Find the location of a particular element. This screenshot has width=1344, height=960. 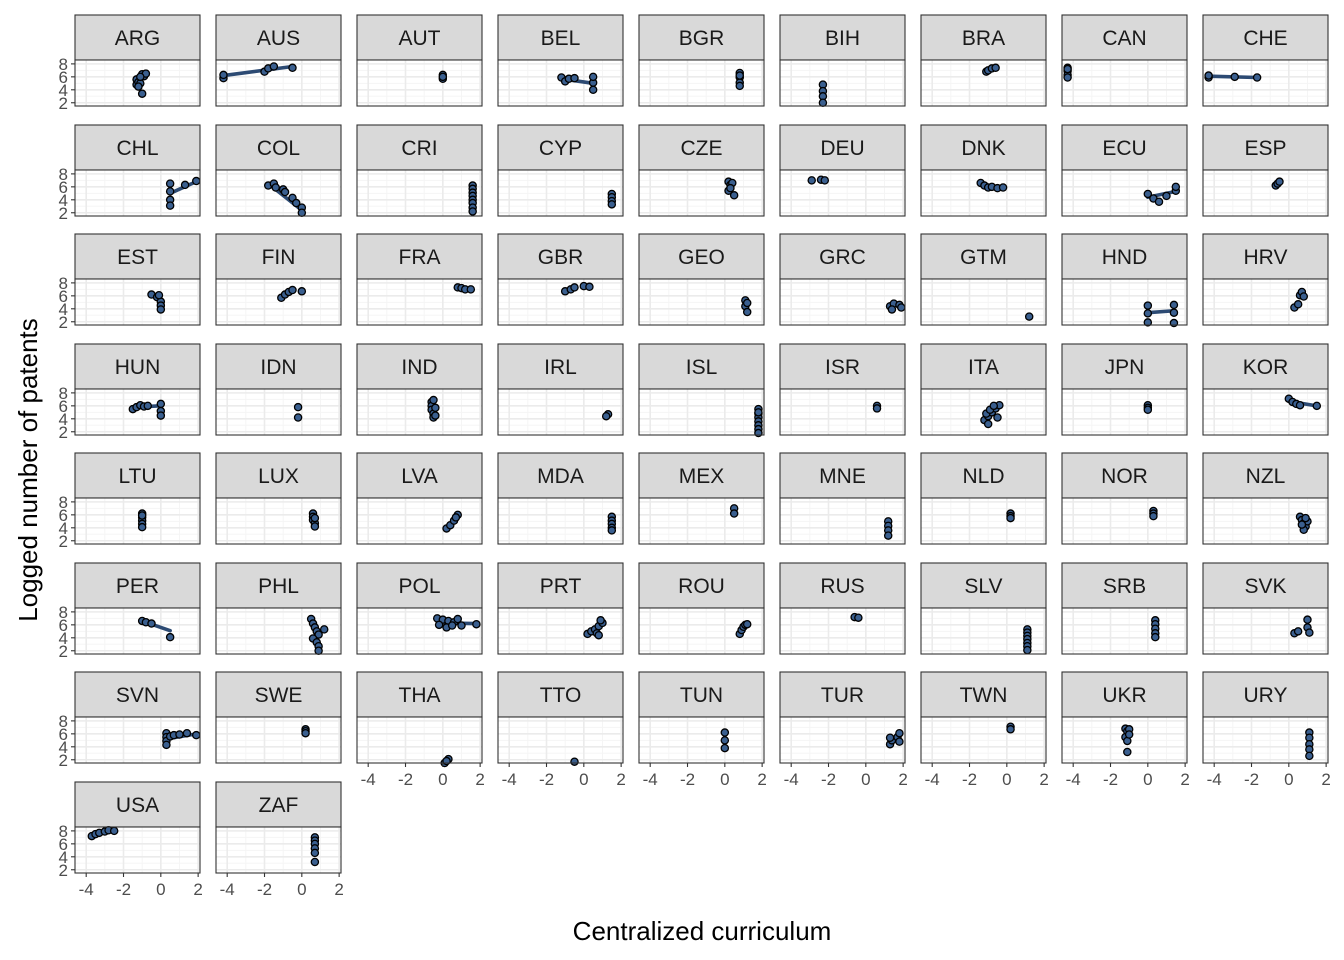

facet-panel-tun: TUN -4 -2 0 2 is located at coordinates (702, 730).